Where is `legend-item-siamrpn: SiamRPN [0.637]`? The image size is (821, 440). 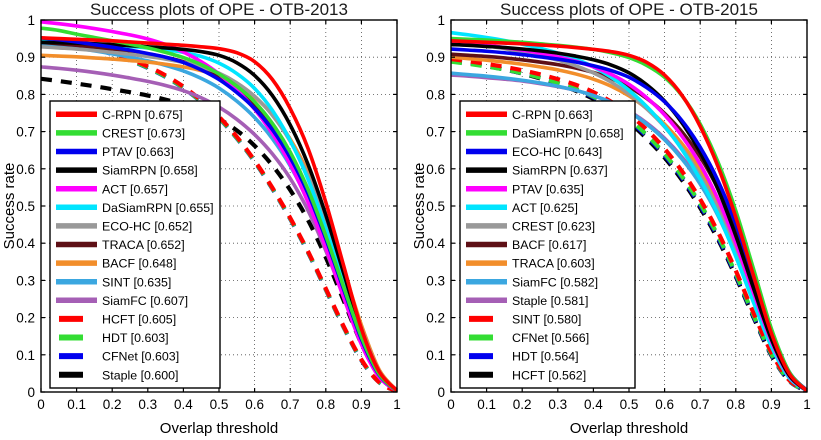 legend-item-siamrpn: SiamRPN [0.637] is located at coordinates (537, 171).